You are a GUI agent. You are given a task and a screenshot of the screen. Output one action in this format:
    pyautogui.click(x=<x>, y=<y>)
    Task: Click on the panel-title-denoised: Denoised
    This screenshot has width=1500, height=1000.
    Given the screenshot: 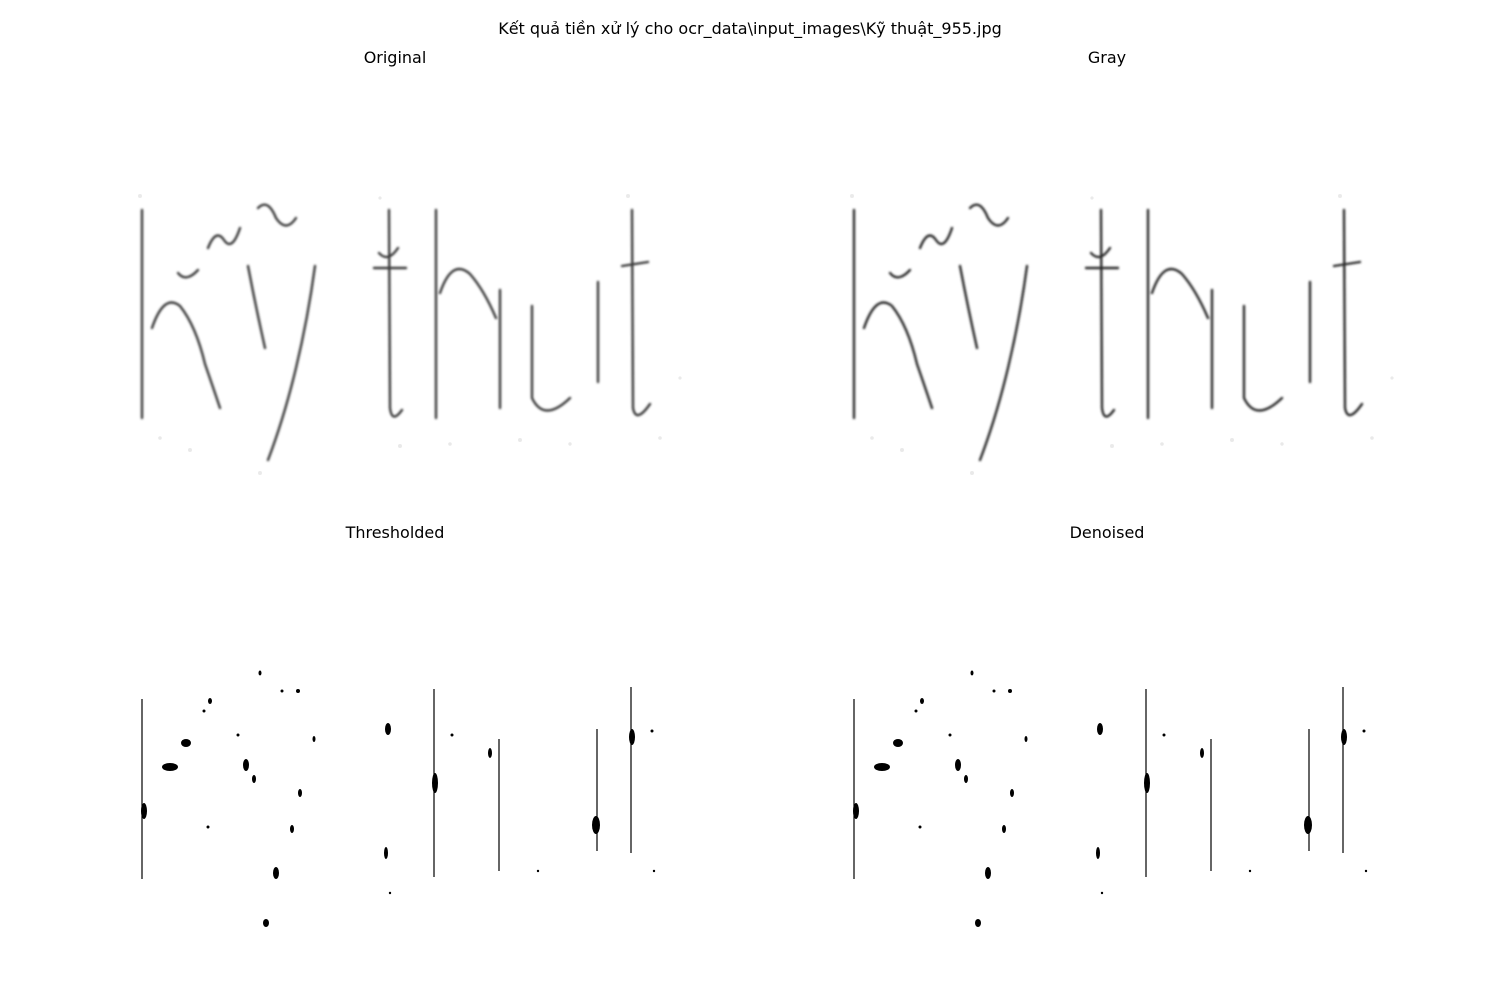 What is the action you would take?
    pyautogui.click(x=1107, y=532)
    